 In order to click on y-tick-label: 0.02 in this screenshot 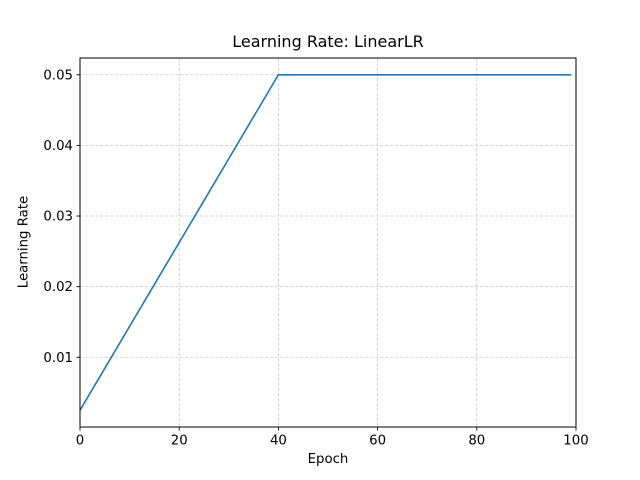, I will do `click(58, 287)`.